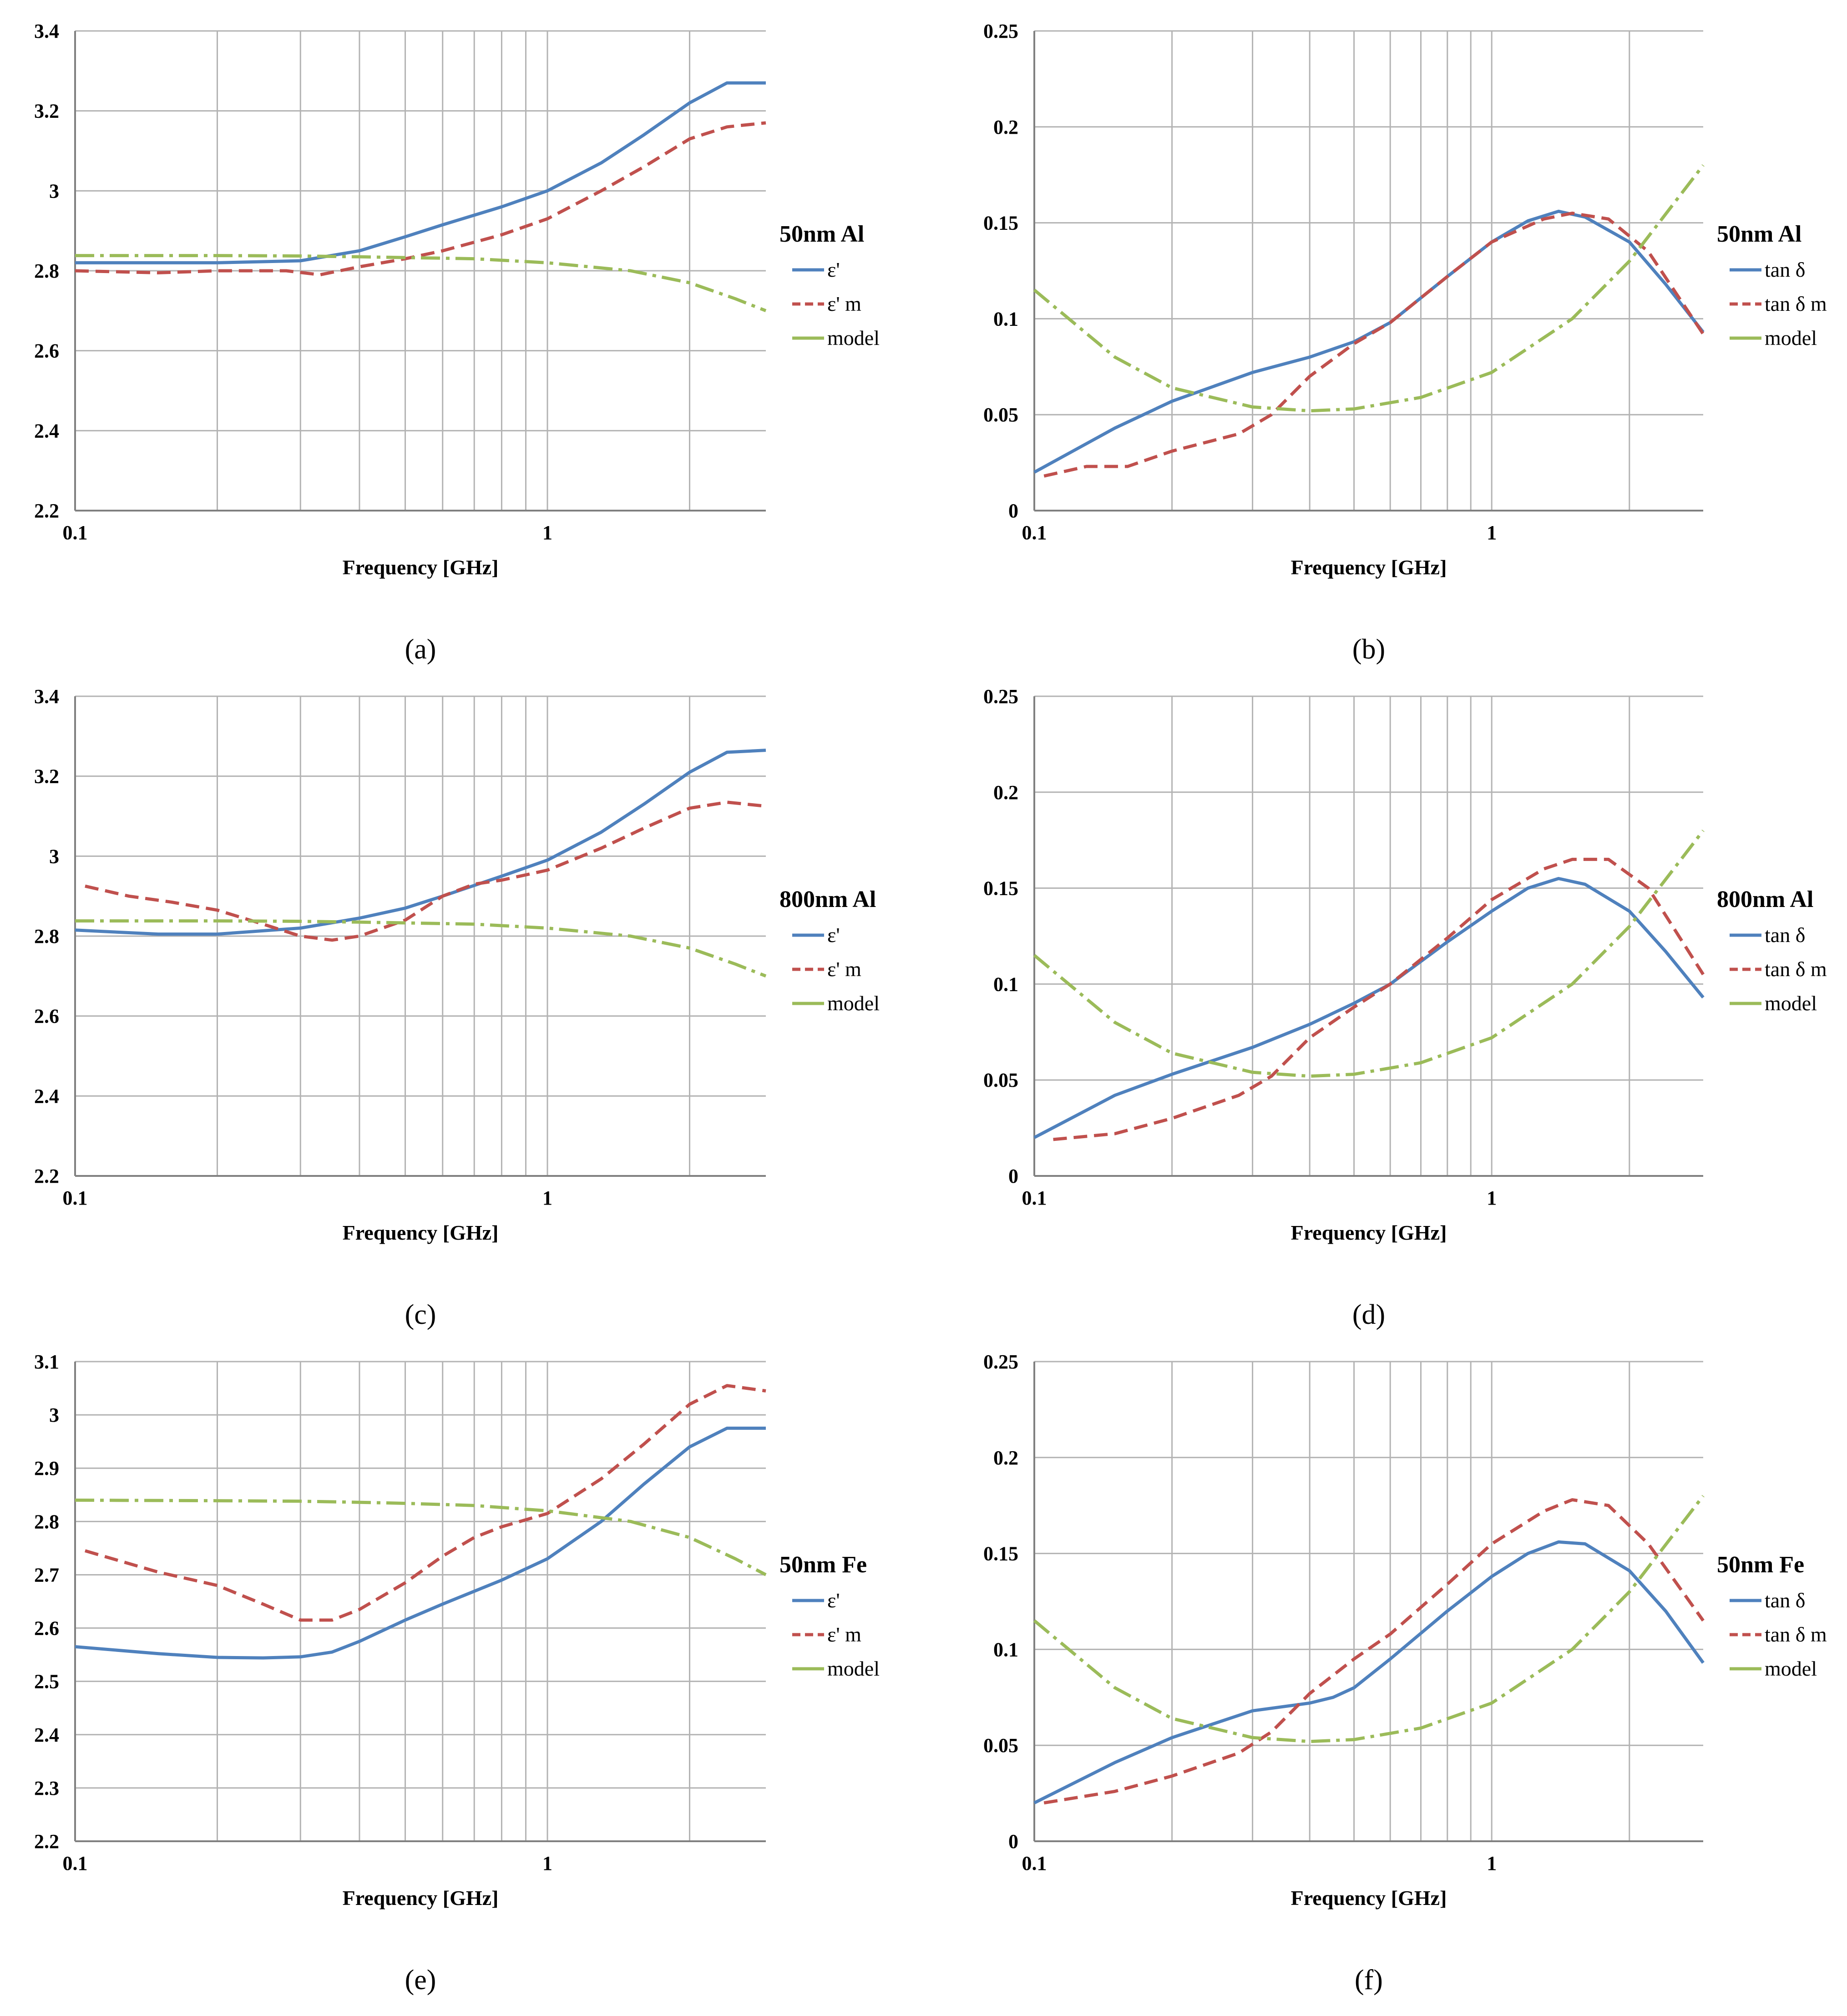 The height and width of the screenshot is (2016, 1847). I want to click on y-tick-label: 2.7, so click(46, 1575).